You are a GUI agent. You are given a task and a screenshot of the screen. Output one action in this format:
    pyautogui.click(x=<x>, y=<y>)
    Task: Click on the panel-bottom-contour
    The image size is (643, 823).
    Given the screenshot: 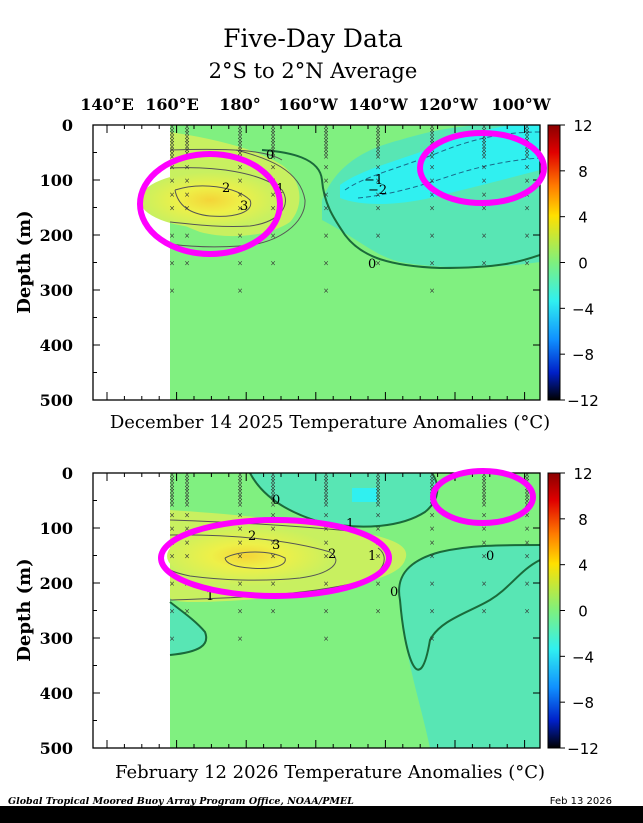 What is the action you would take?
    pyautogui.click(x=265, y=526)
    